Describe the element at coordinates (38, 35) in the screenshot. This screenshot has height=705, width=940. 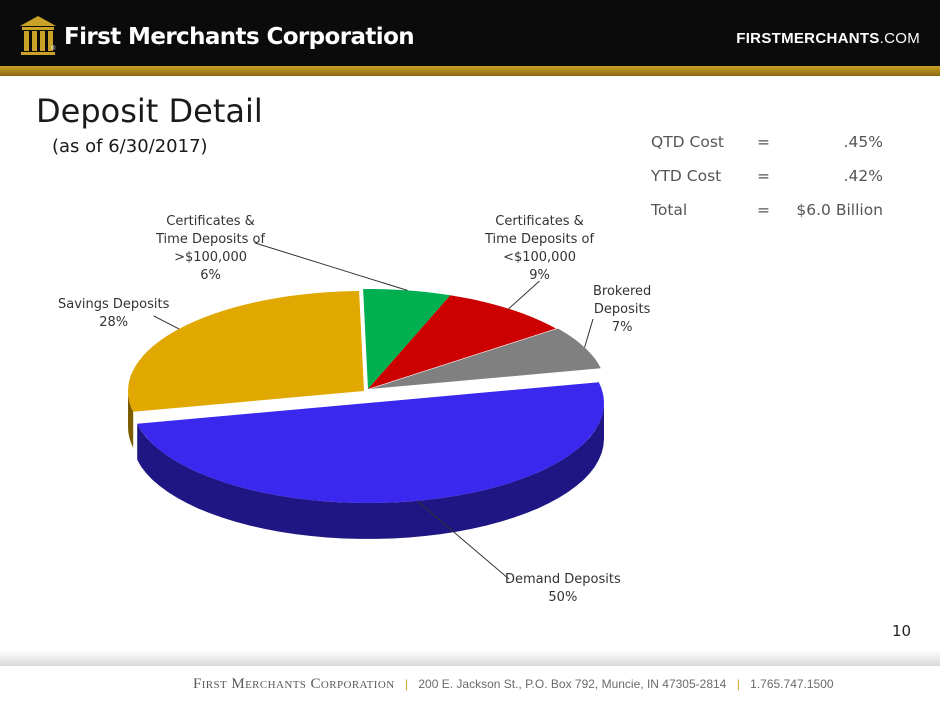
I see `building-logo-icon` at that location.